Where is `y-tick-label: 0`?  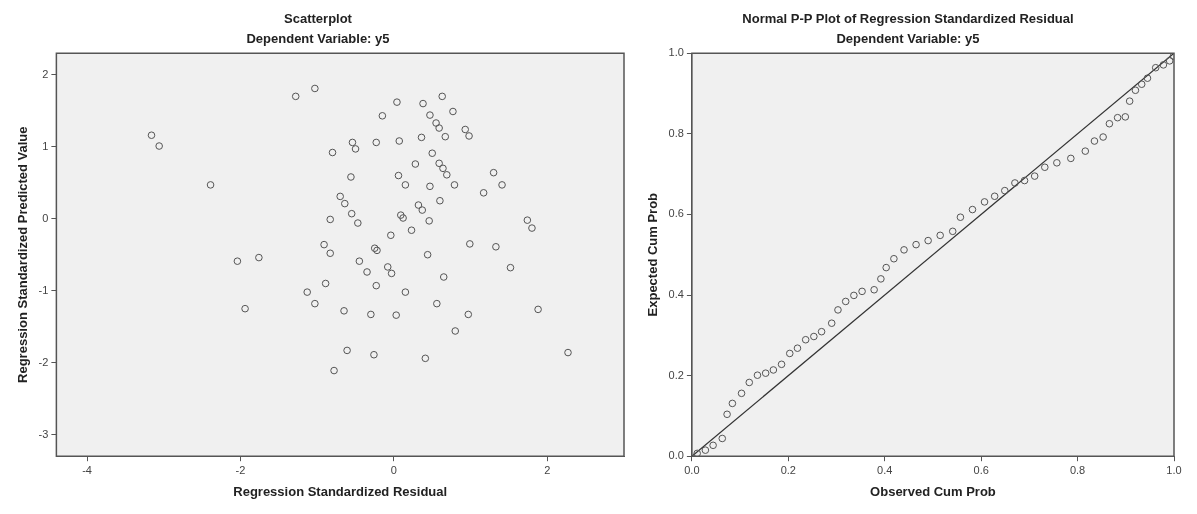 y-tick-label: 0 is located at coordinates (45, 217).